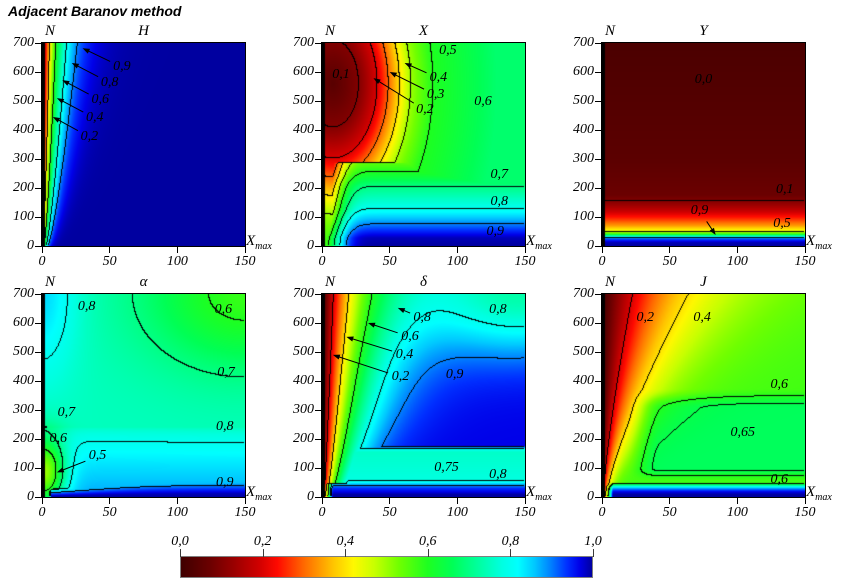 This screenshot has width=844, height=579. I want to click on contour-label-X-0_1: 0,1, so click(341, 74).